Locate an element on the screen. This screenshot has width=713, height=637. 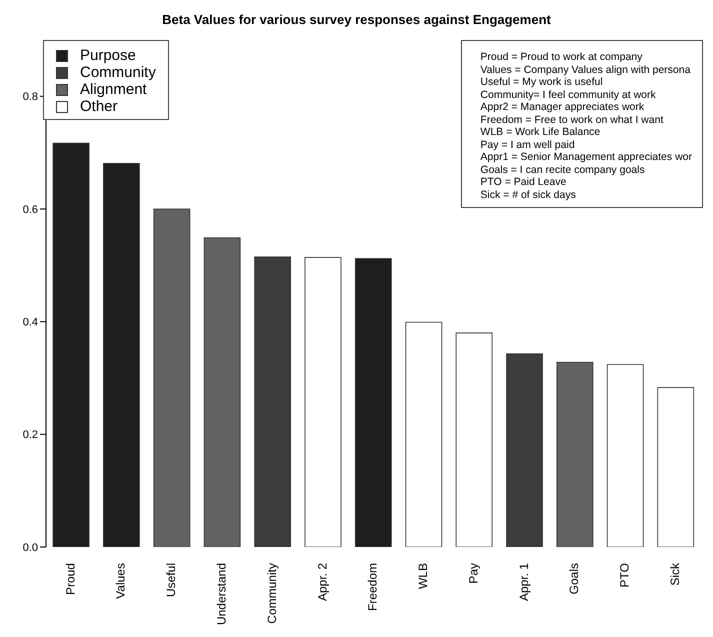
annotation: Useful = My work is useful is located at coordinates (542, 82).